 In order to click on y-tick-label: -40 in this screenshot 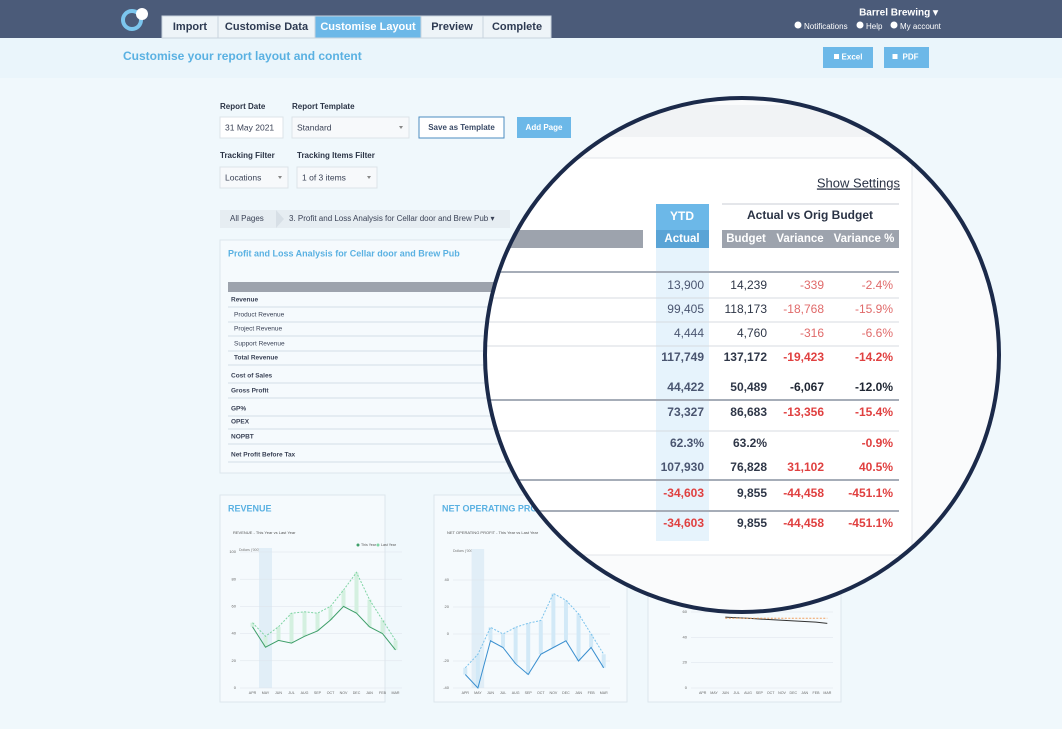, I will do `click(446, 687)`.